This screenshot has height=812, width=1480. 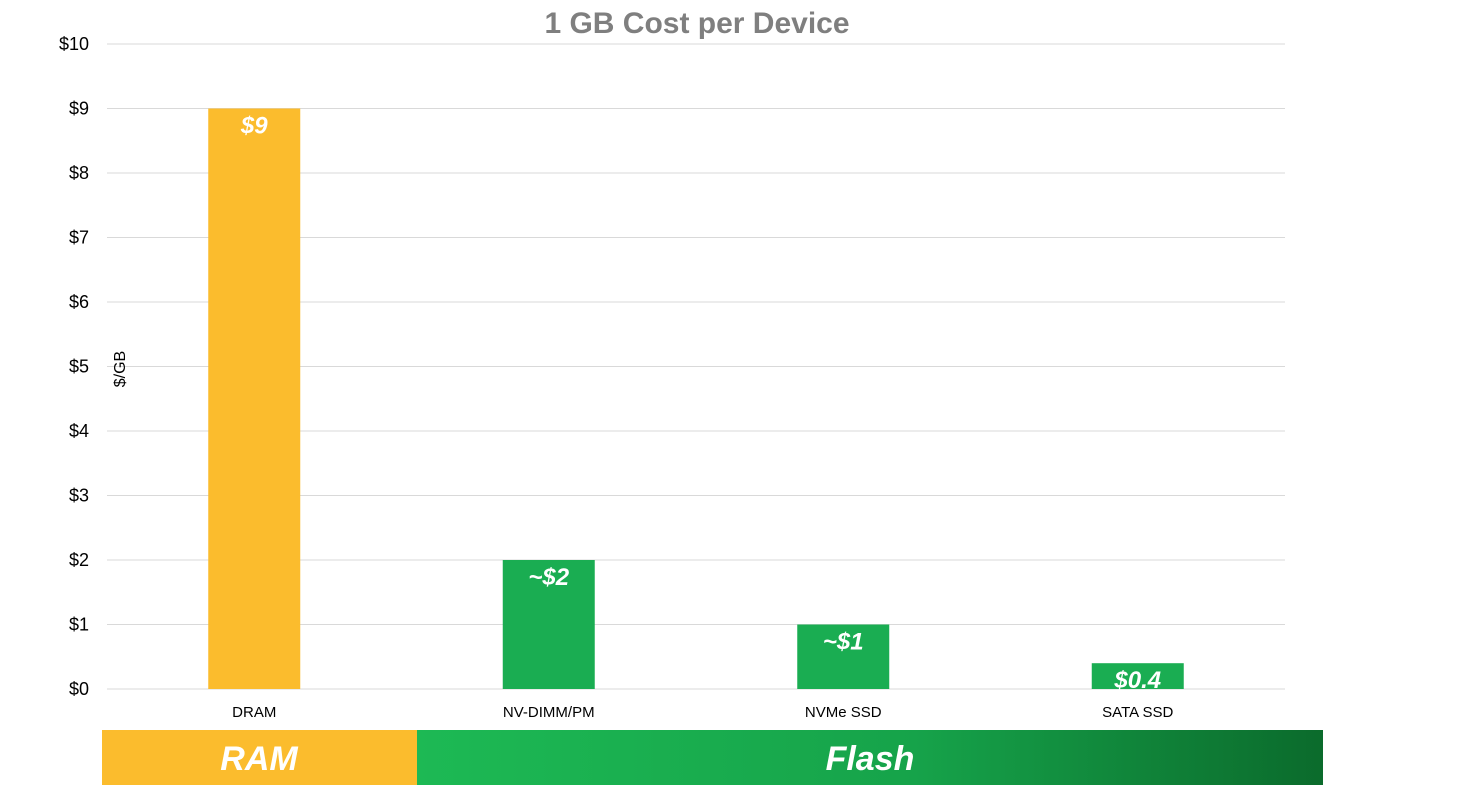 What do you see at coordinates (79, 625) in the screenshot?
I see `y-tick-label: $1` at bounding box center [79, 625].